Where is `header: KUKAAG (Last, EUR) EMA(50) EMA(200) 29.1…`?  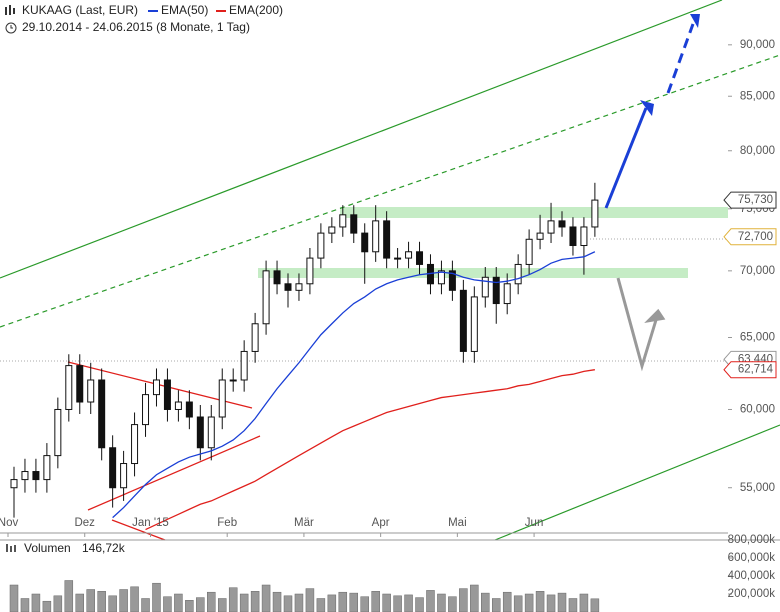
header: KUKAAG (Last, EUR) EMA(50) EMA(200) 29.1… is located at coordinates (144, 18).